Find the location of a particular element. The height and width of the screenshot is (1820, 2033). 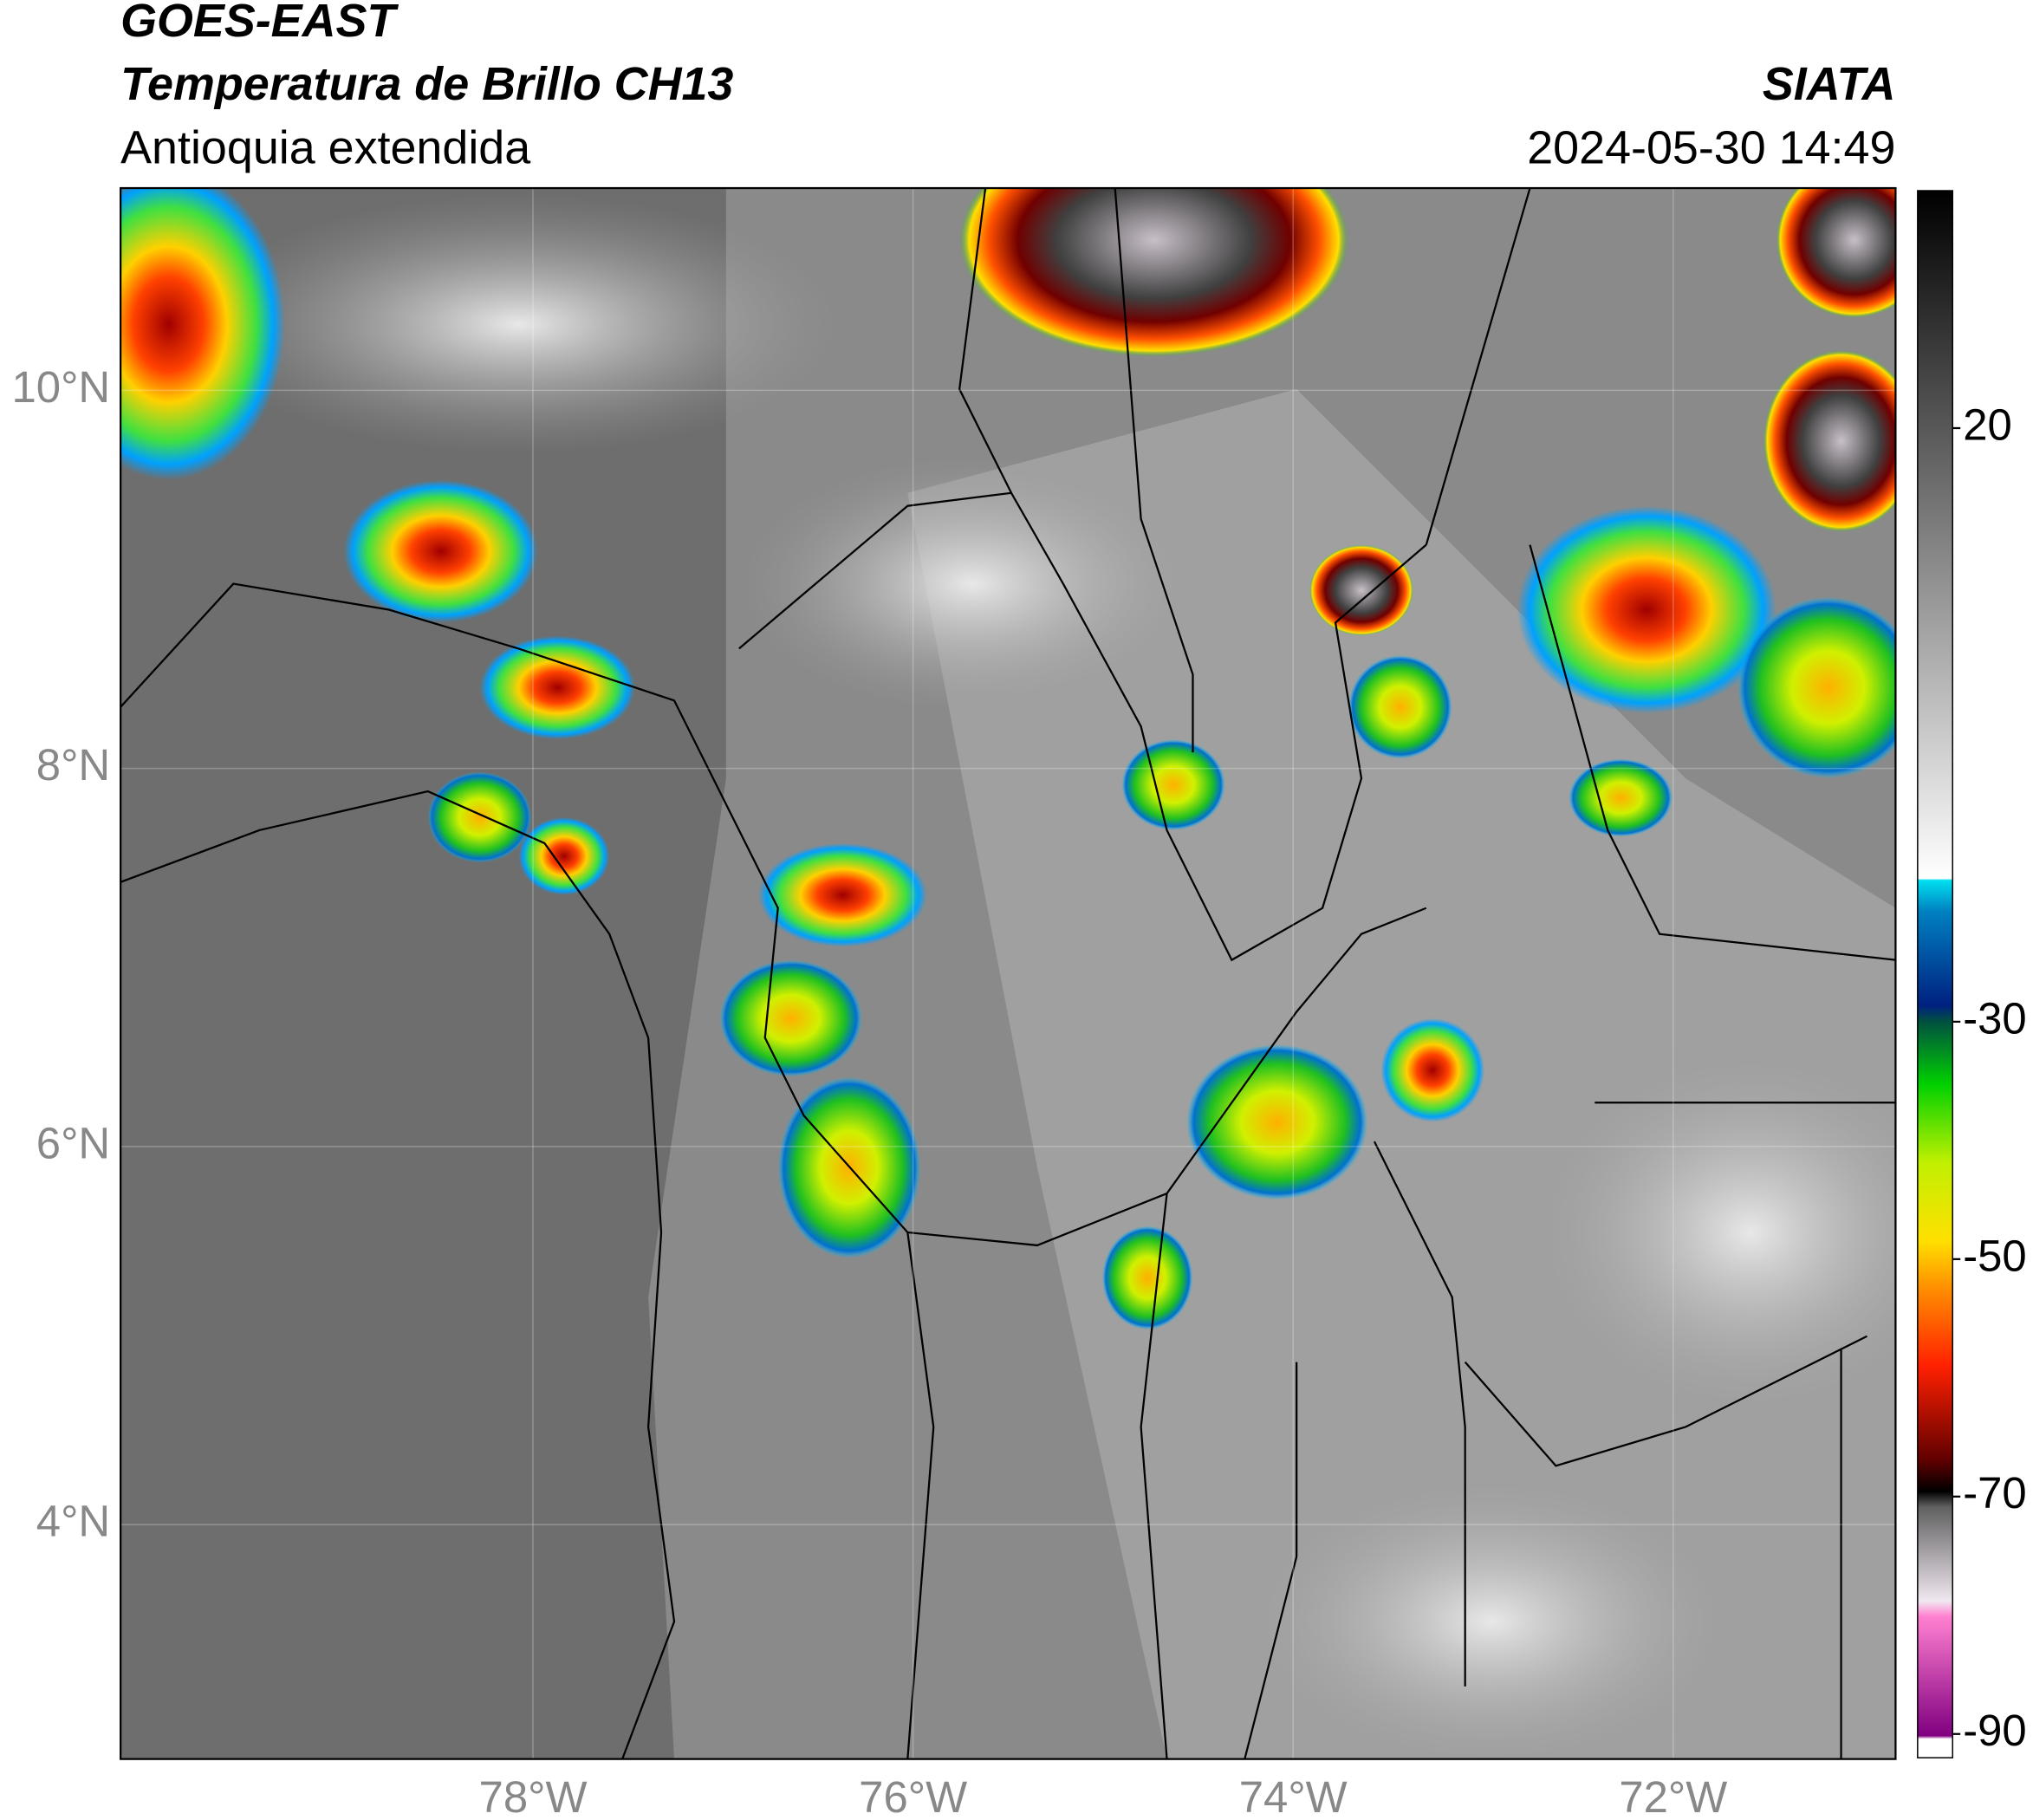

region: Antioquia extendida is located at coordinates (325, 148).